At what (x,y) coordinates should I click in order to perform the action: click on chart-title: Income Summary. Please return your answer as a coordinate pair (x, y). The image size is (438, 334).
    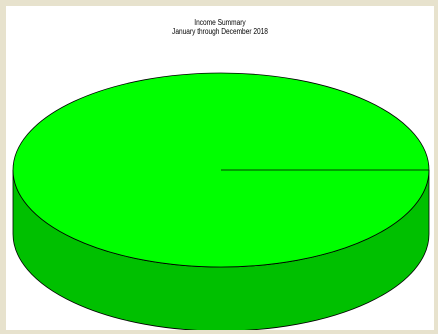
    Looking at the image, I should click on (220, 22).